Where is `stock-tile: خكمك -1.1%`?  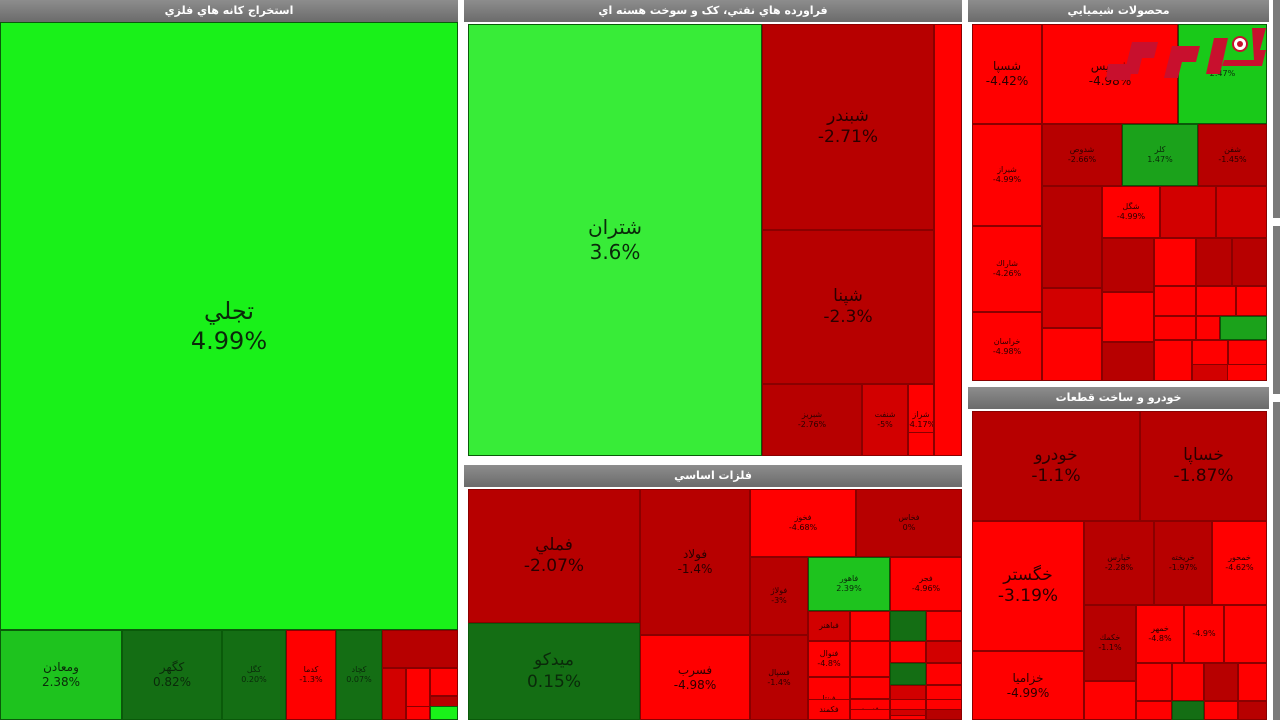 stock-tile: خكمك -1.1% is located at coordinates (1110, 643).